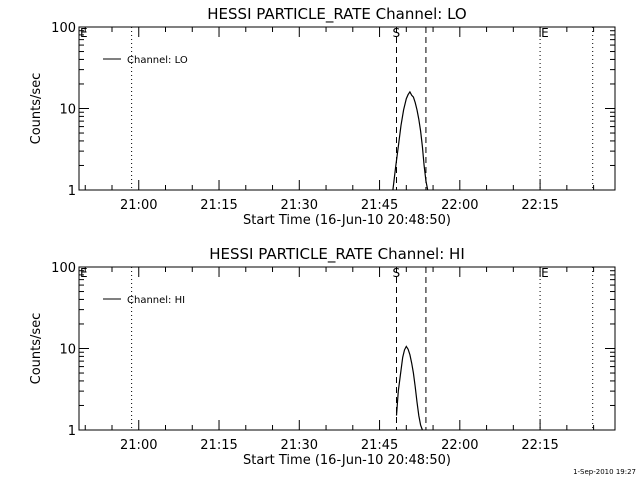  What do you see at coordinates (157, 60) in the screenshot?
I see `legend-label: Channel: LO` at bounding box center [157, 60].